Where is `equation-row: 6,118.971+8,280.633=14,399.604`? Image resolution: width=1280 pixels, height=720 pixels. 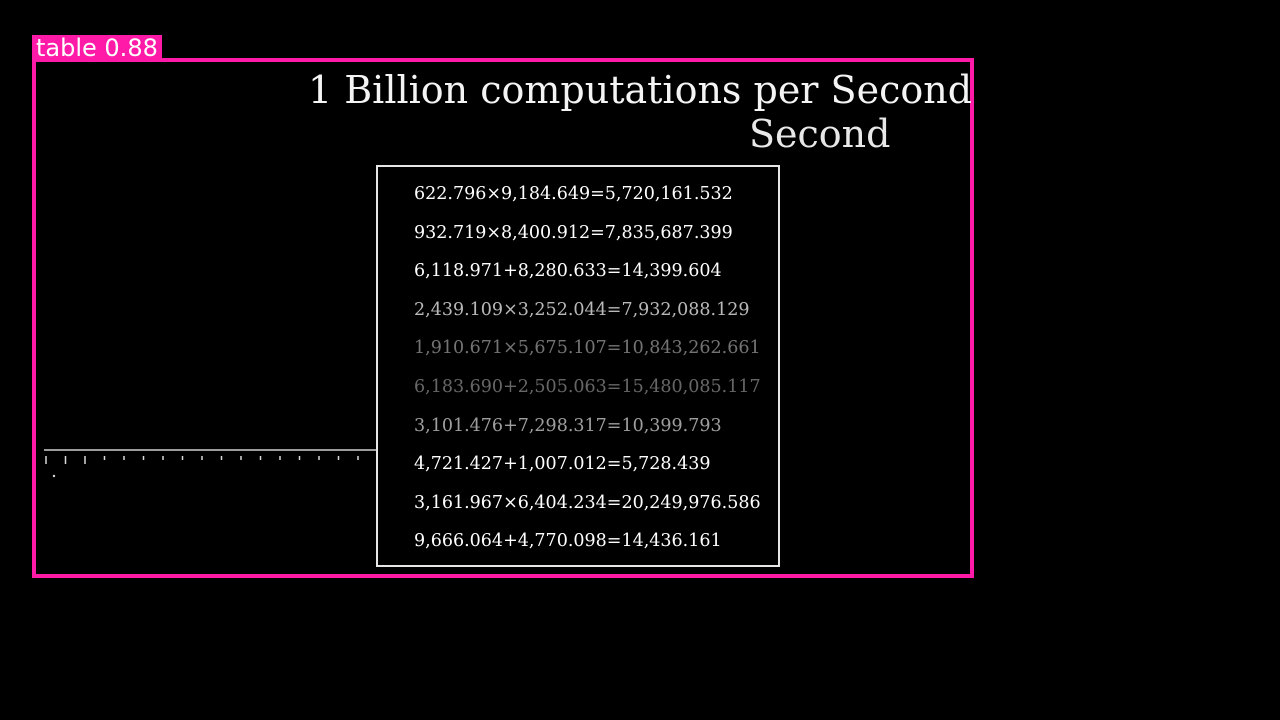
equation-row: 6,118.971+8,280.633=14,399.604 is located at coordinates (568, 271).